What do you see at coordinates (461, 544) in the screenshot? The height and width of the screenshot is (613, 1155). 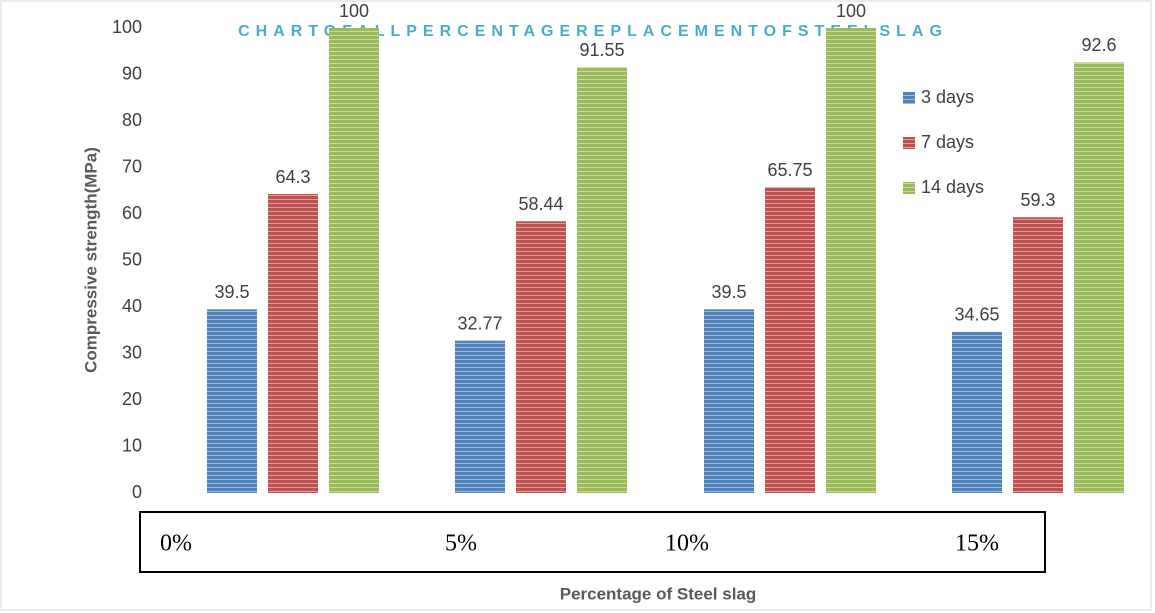 I see `x-tick-label: 5%` at bounding box center [461, 544].